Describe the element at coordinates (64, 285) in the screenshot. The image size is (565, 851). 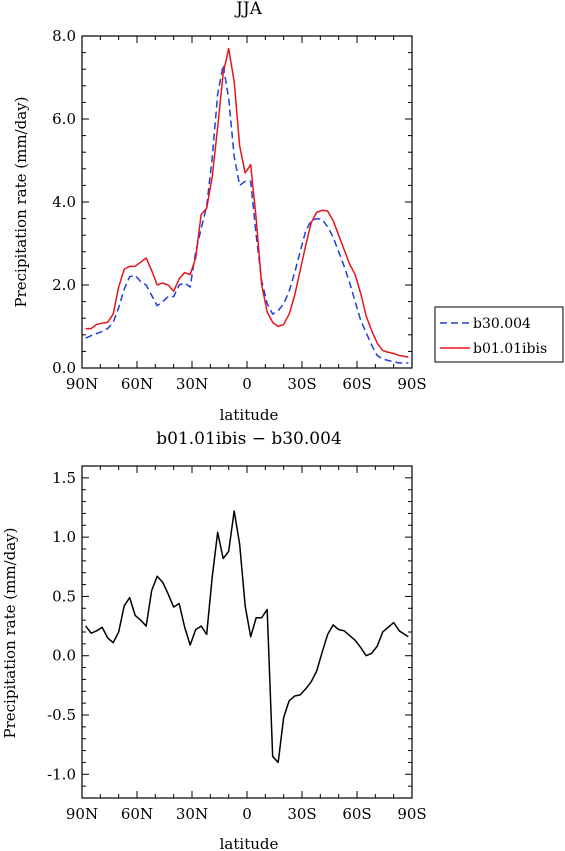
I see `top-y-tick-label: 2.0` at that location.